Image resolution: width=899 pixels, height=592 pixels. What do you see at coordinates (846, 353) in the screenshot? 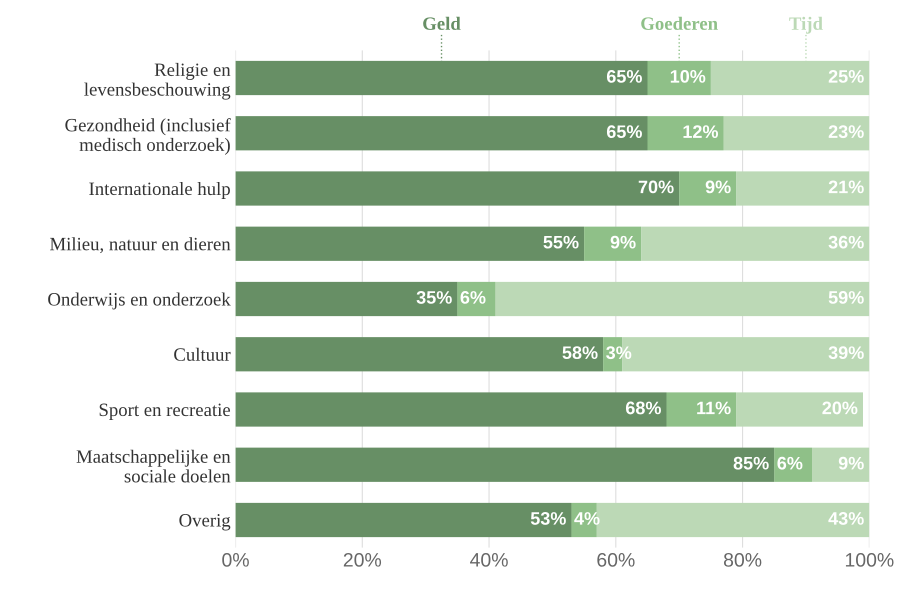
I see `data-label: 39%` at bounding box center [846, 353].